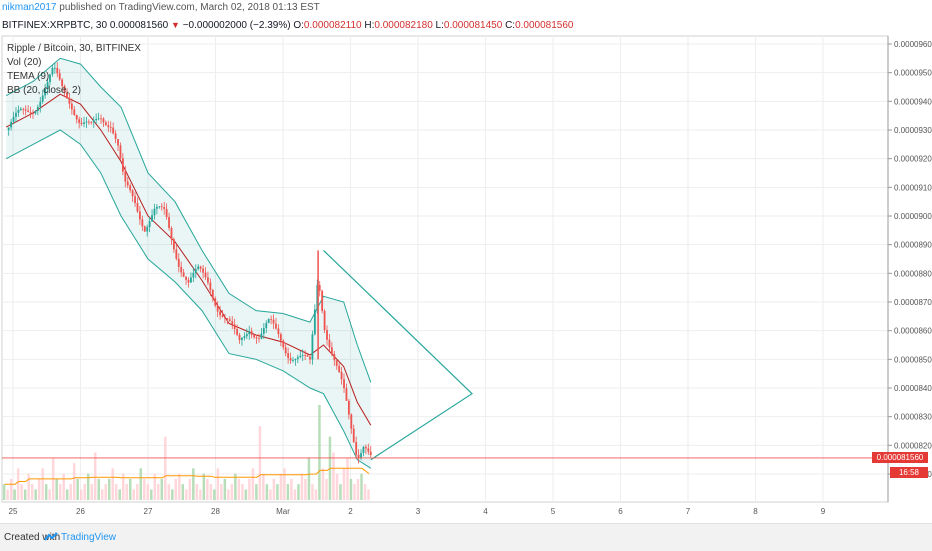  I want to click on tradingview-brand: TradingView, so click(89, 537).